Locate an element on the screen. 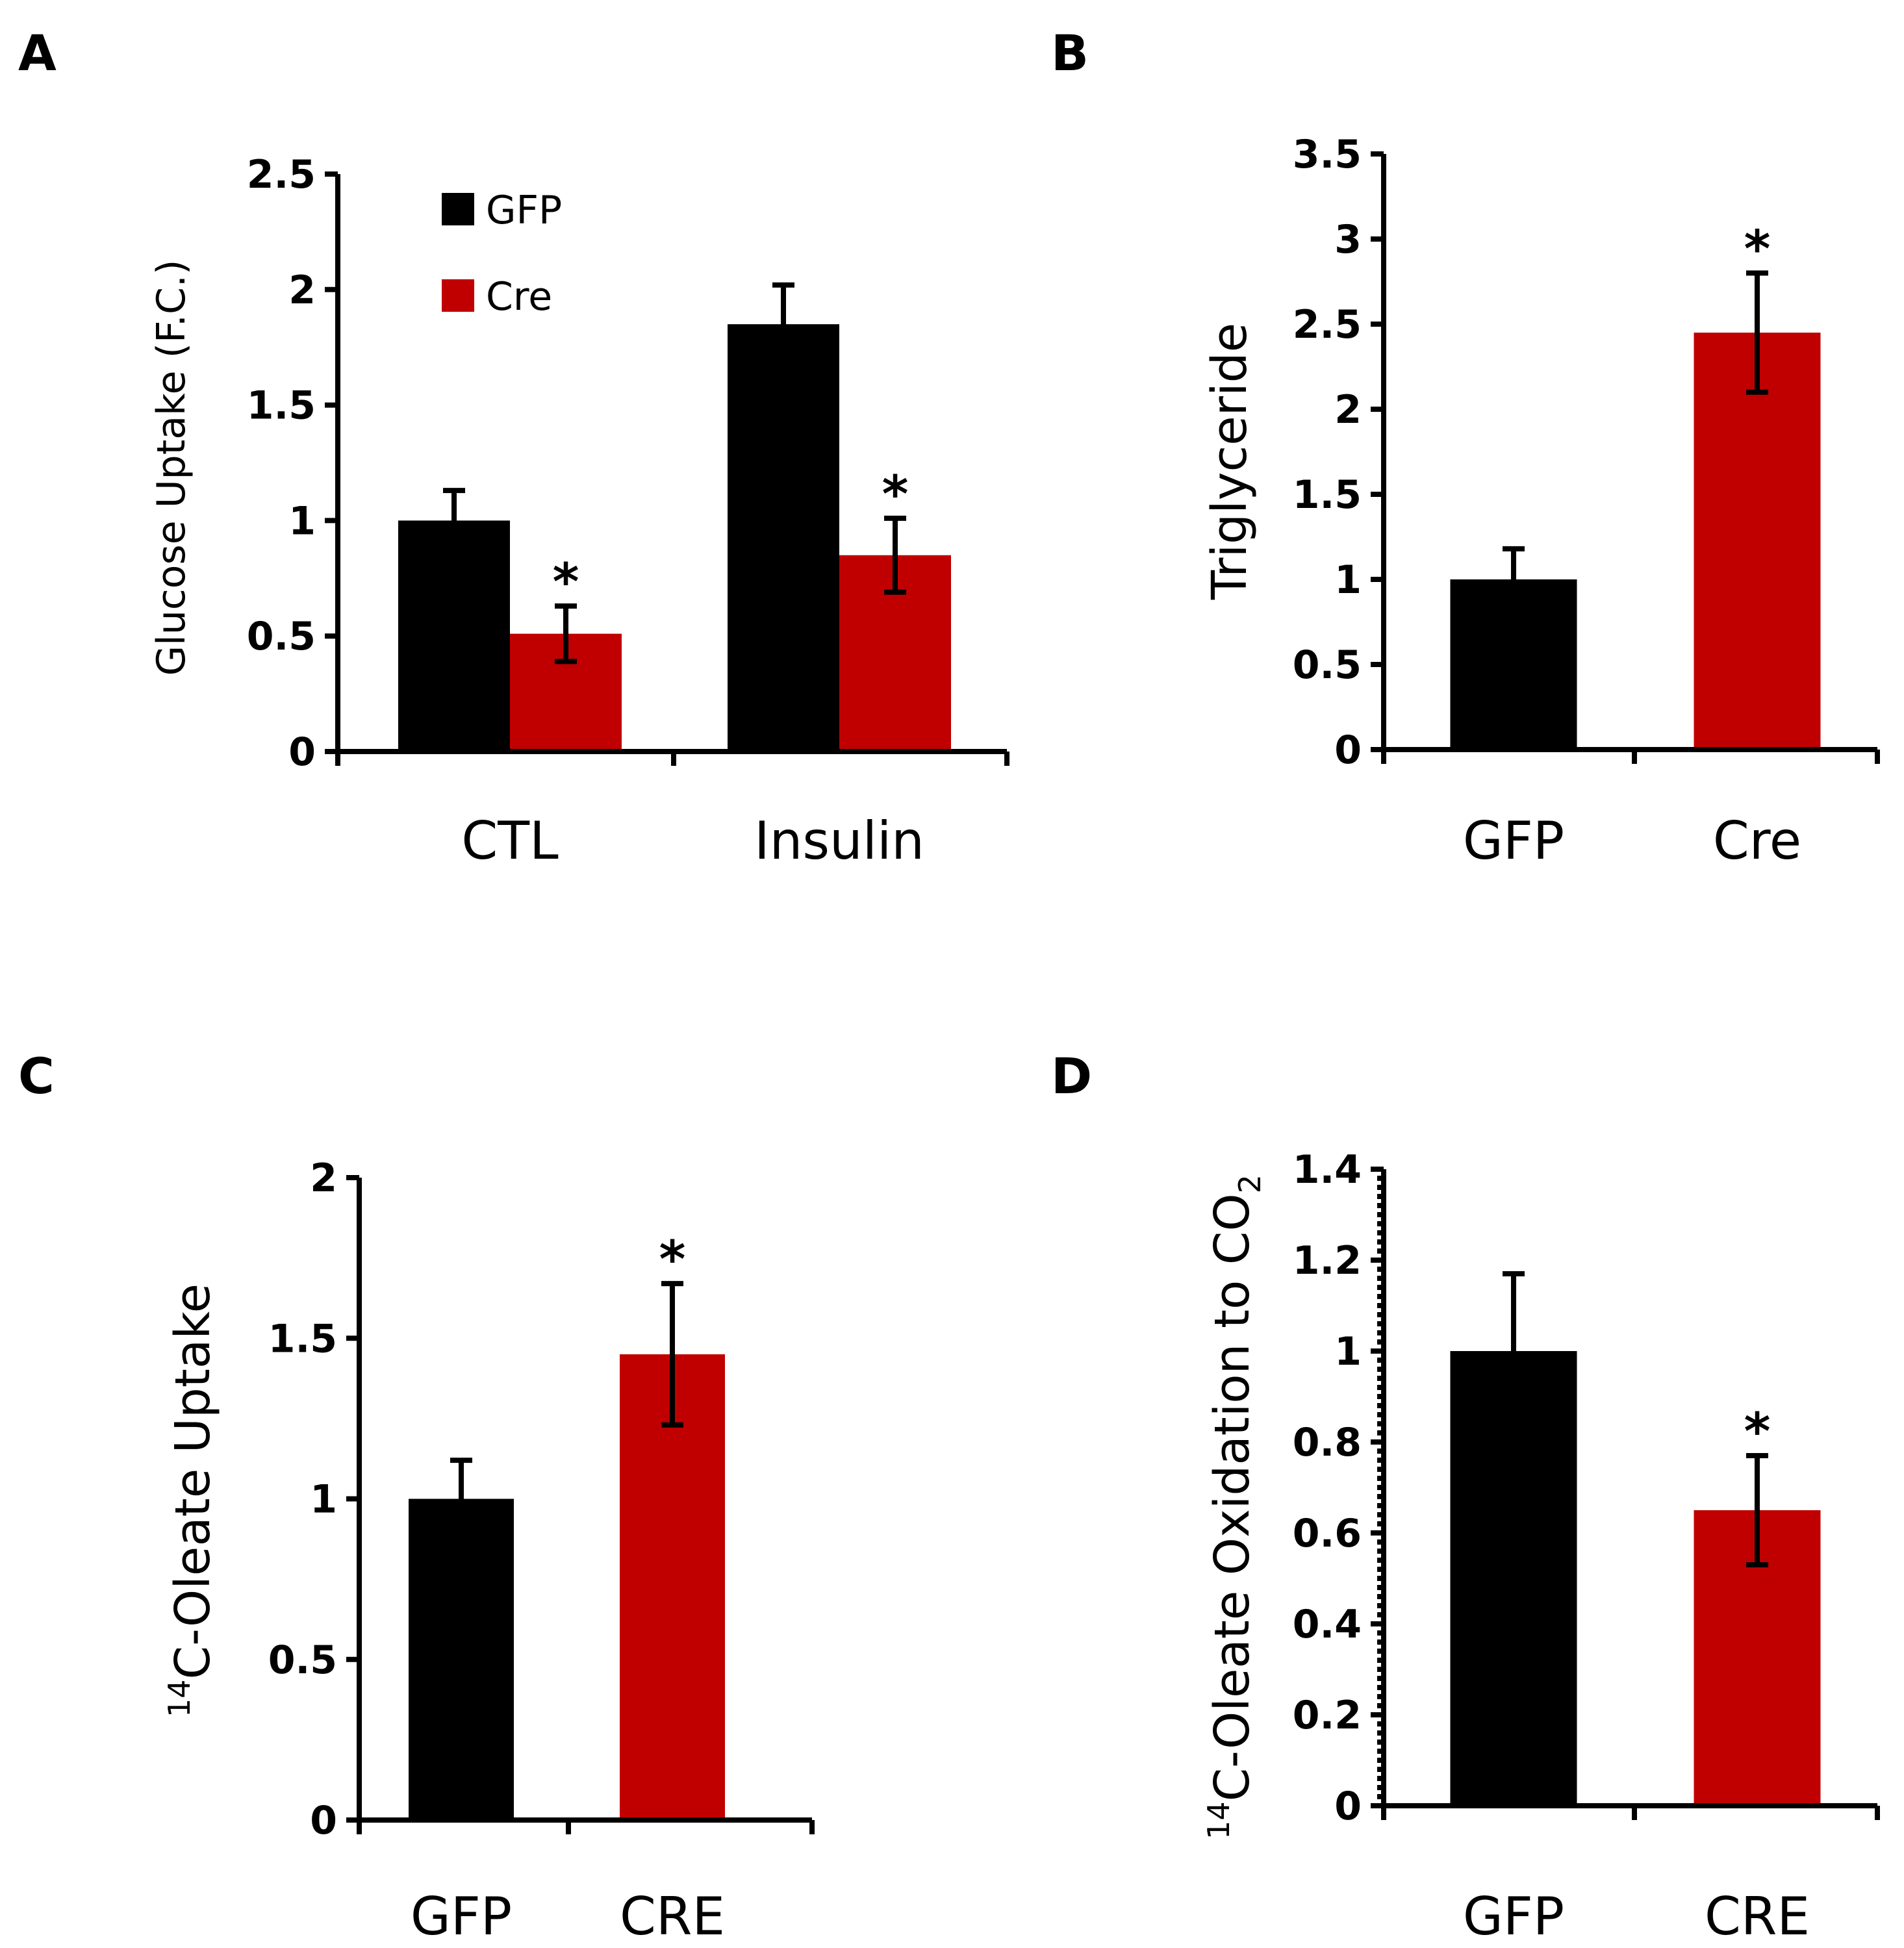 The width and height of the screenshot is (1904, 1948). y-tick-label: 1.4 is located at coordinates (1327, 1170).